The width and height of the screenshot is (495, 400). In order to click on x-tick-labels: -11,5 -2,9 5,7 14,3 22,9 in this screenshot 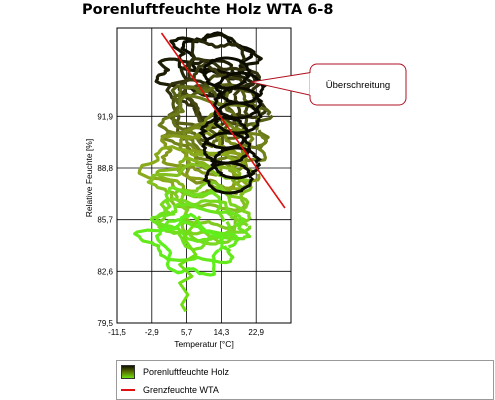, I will do `click(186, 332)`.